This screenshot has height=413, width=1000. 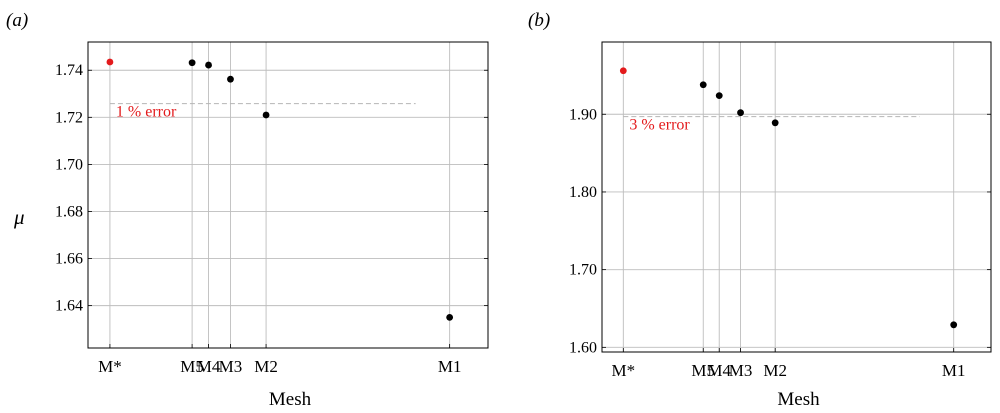 I want to click on y-tick-label: 1.60, so click(x=583, y=347).